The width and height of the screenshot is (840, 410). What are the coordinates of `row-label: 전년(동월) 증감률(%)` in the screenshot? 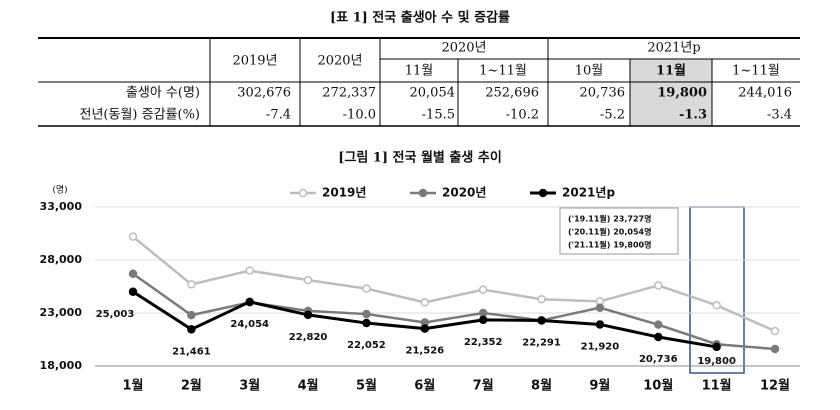 It's located at (140, 115).